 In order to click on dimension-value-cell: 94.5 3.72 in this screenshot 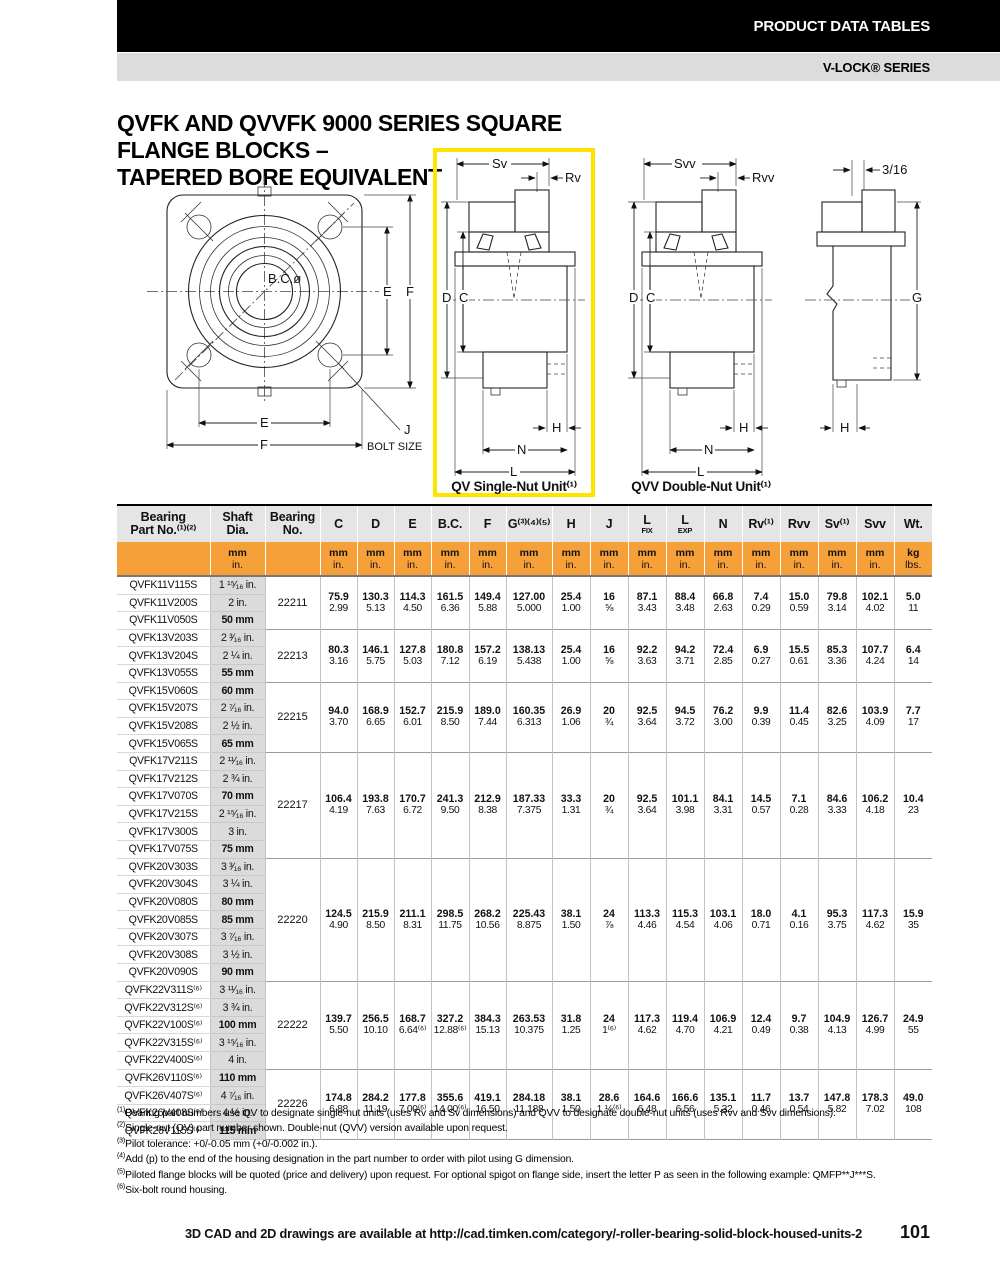, I will do `click(684, 717)`.